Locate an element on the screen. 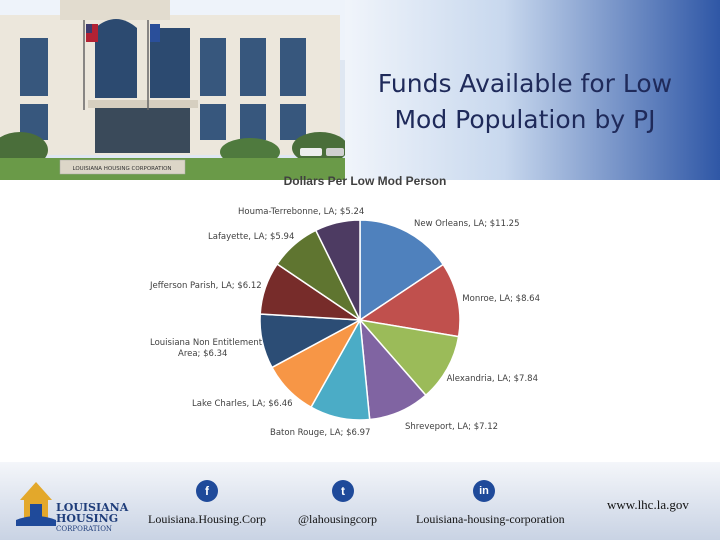  twitter-link: @lahousingcorp is located at coordinates (338, 519).